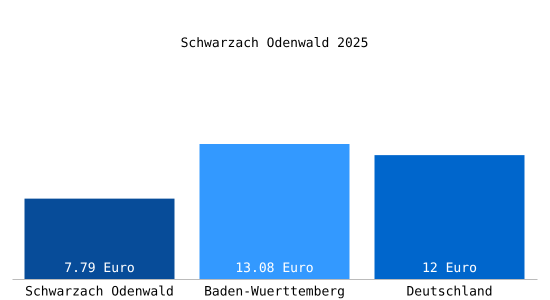 This screenshot has height=300, width=550. What do you see at coordinates (274, 43) in the screenshot?
I see `chart-title: Schwarzach Odenwald 2025` at bounding box center [274, 43].